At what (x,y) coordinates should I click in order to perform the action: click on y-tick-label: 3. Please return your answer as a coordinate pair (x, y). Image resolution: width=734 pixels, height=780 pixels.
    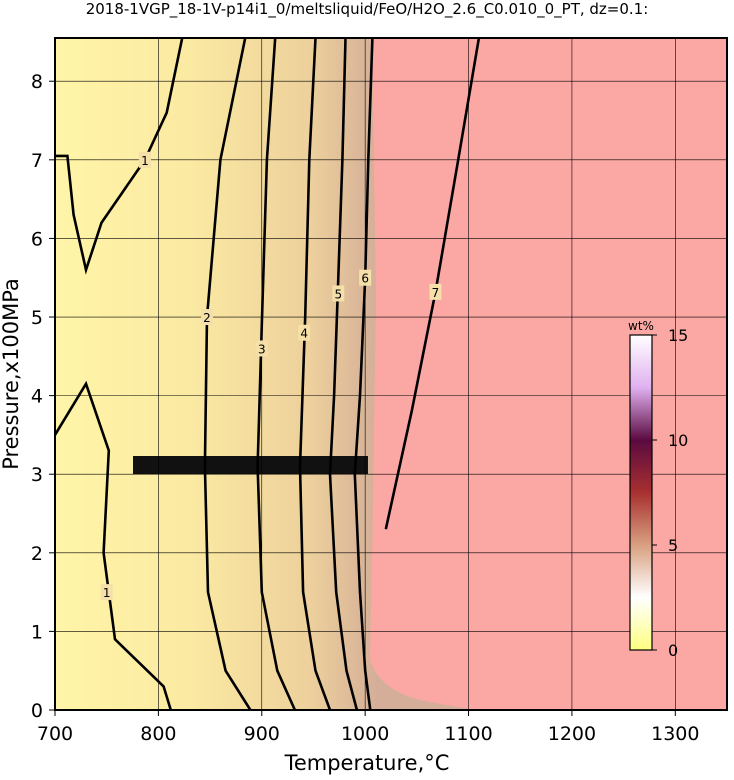
    Looking at the image, I should click on (37, 475).